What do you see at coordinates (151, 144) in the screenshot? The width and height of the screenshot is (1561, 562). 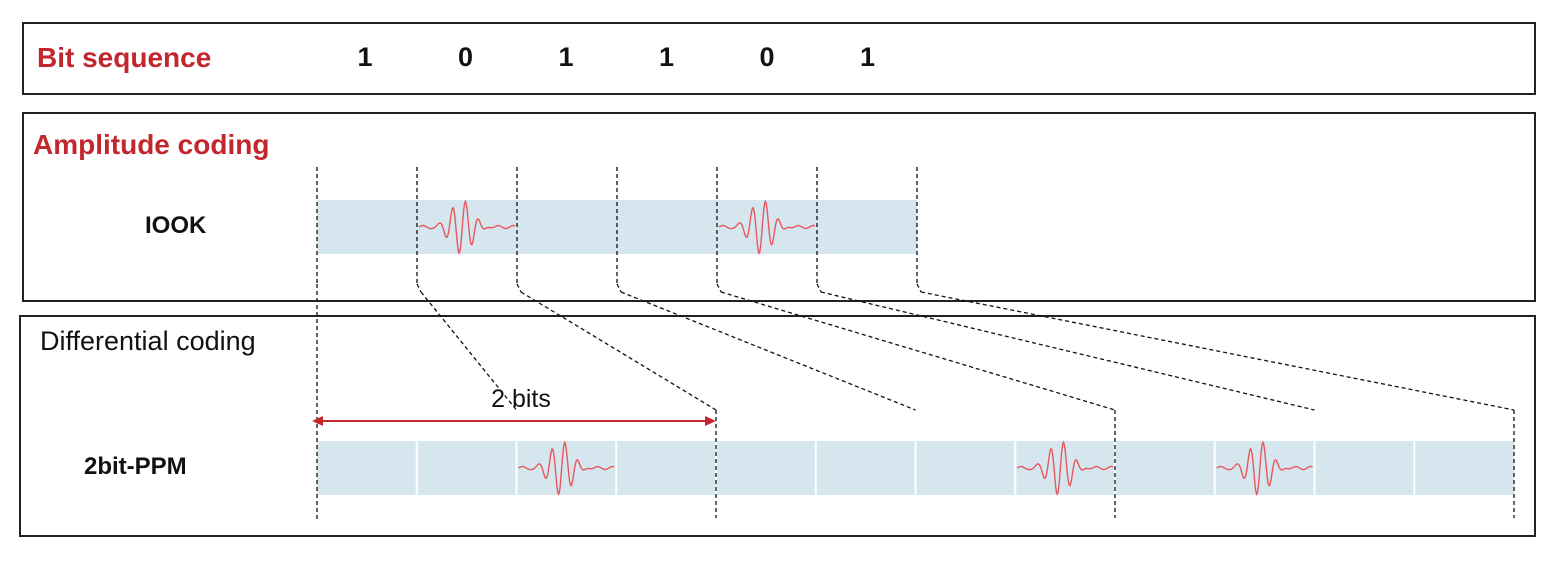 I see `amplitude-coding-title: Amplitude coding` at bounding box center [151, 144].